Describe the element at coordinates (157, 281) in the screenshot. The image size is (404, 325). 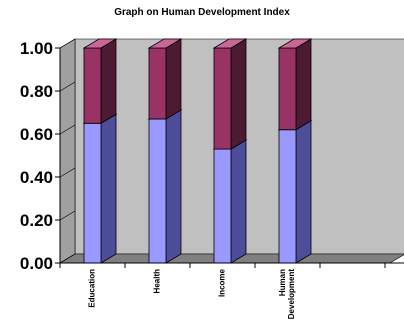
I see `x-tick-label: Health` at that location.